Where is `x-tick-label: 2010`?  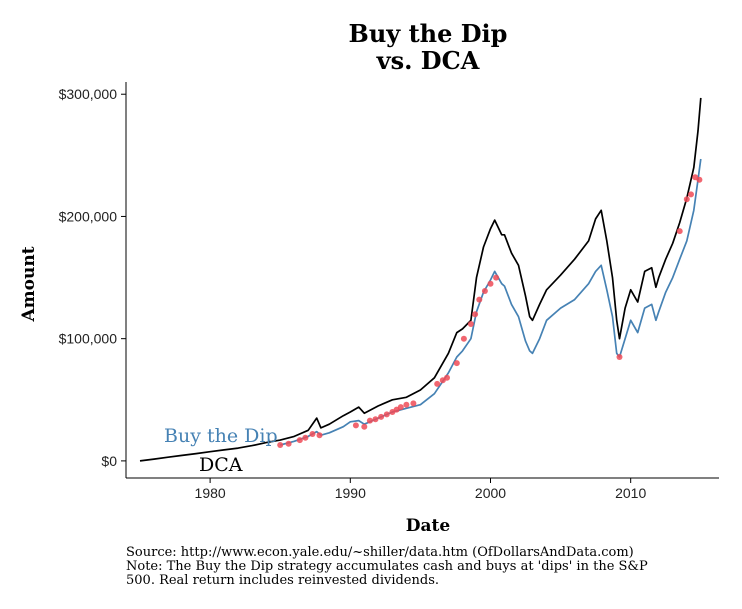 x-tick-label: 2010 is located at coordinates (630, 493).